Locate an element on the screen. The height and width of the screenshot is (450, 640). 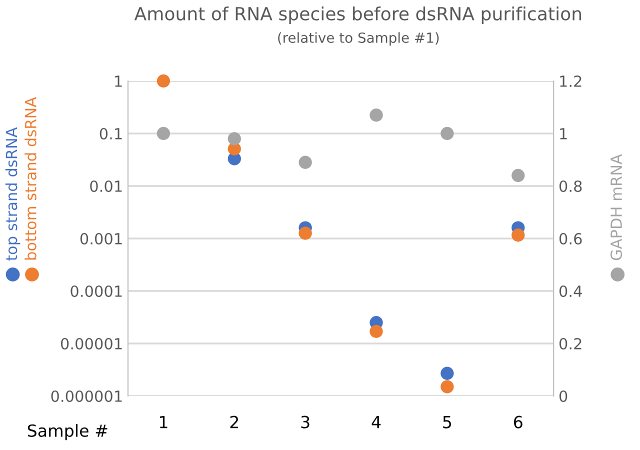
x-tick-label: 4 is located at coordinates (376, 422).